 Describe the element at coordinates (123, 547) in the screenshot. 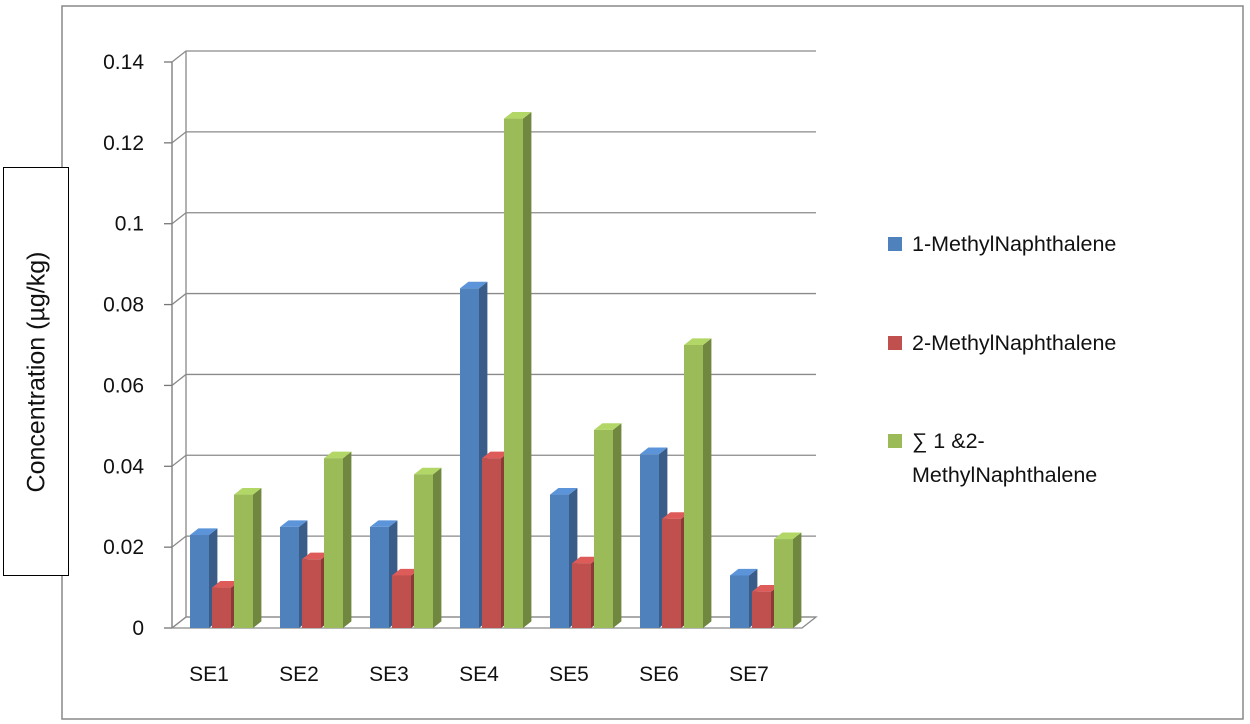

I see `y-tick-label-1: 0.02` at that location.